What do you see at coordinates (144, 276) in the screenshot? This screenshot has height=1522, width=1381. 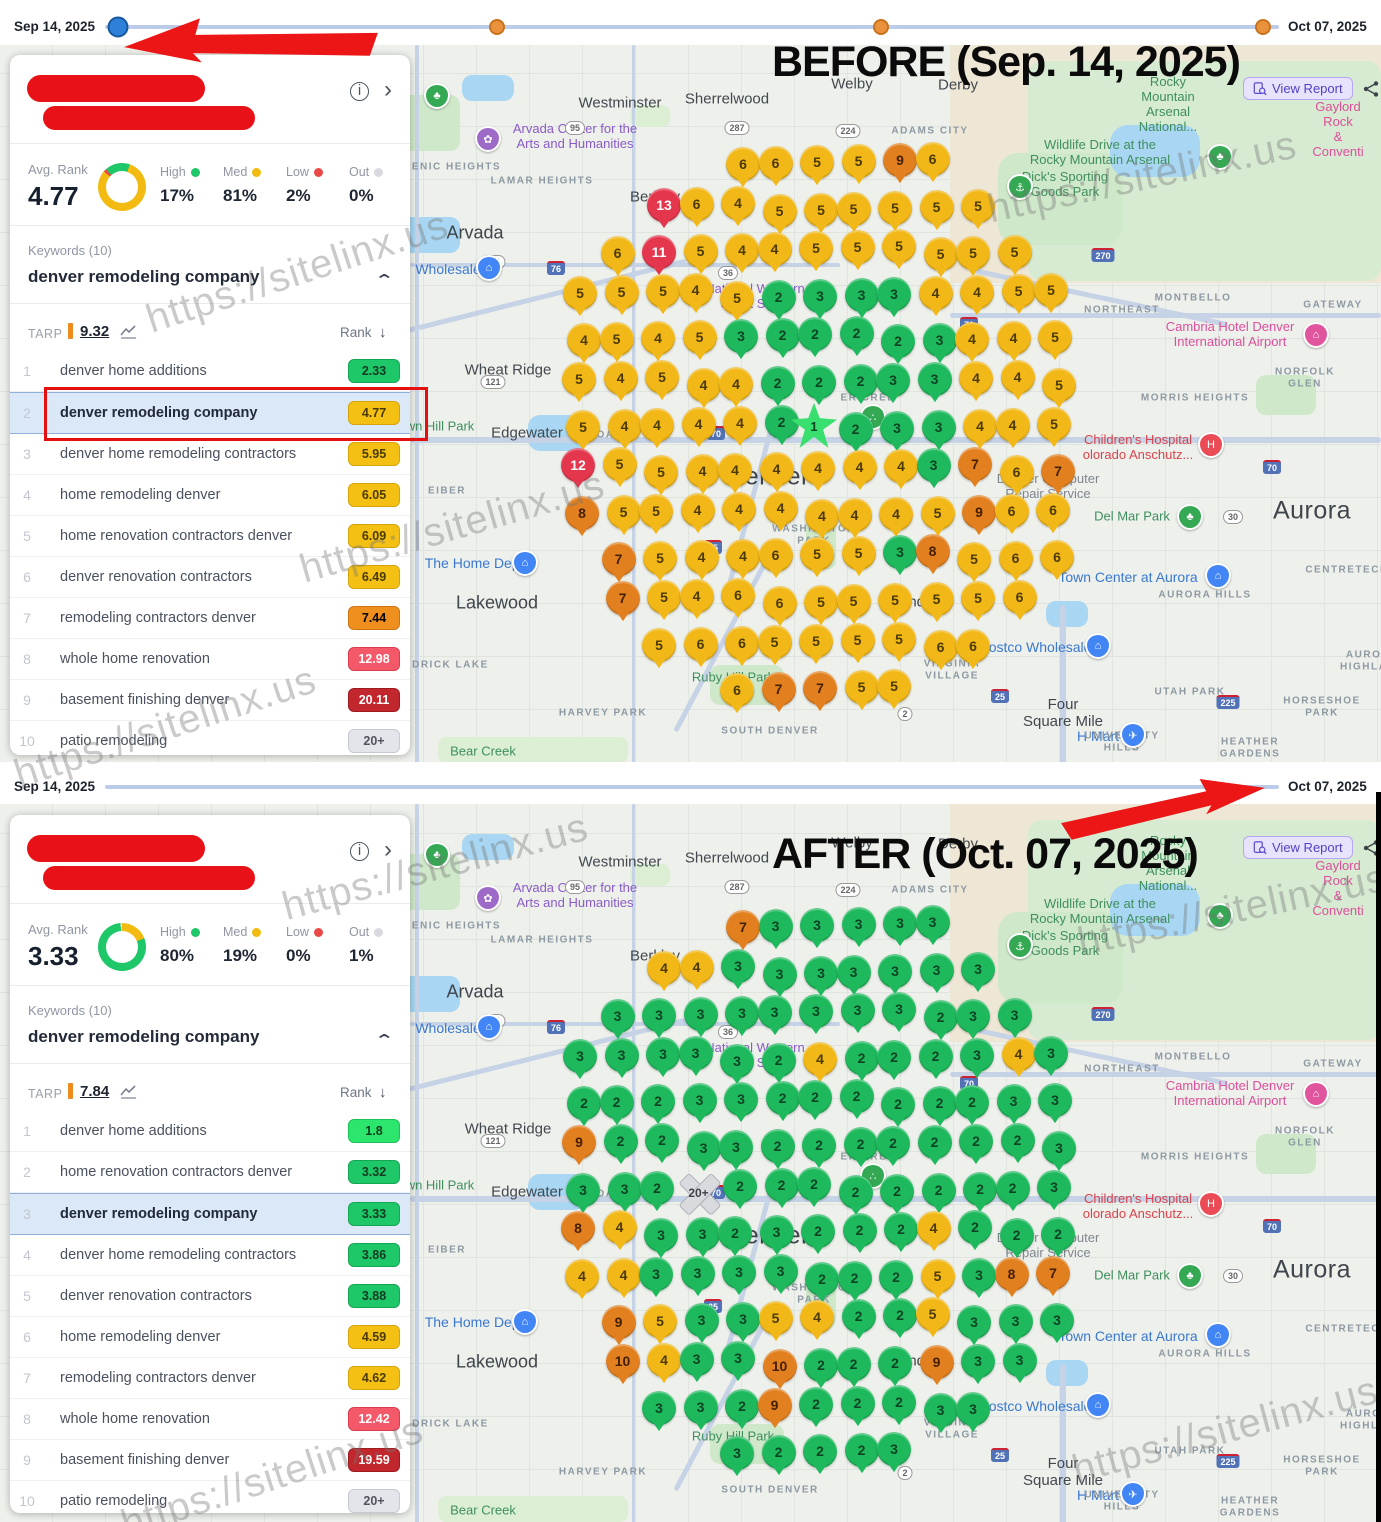 I see `keyword-selector: denver remodeling company` at bounding box center [144, 276].